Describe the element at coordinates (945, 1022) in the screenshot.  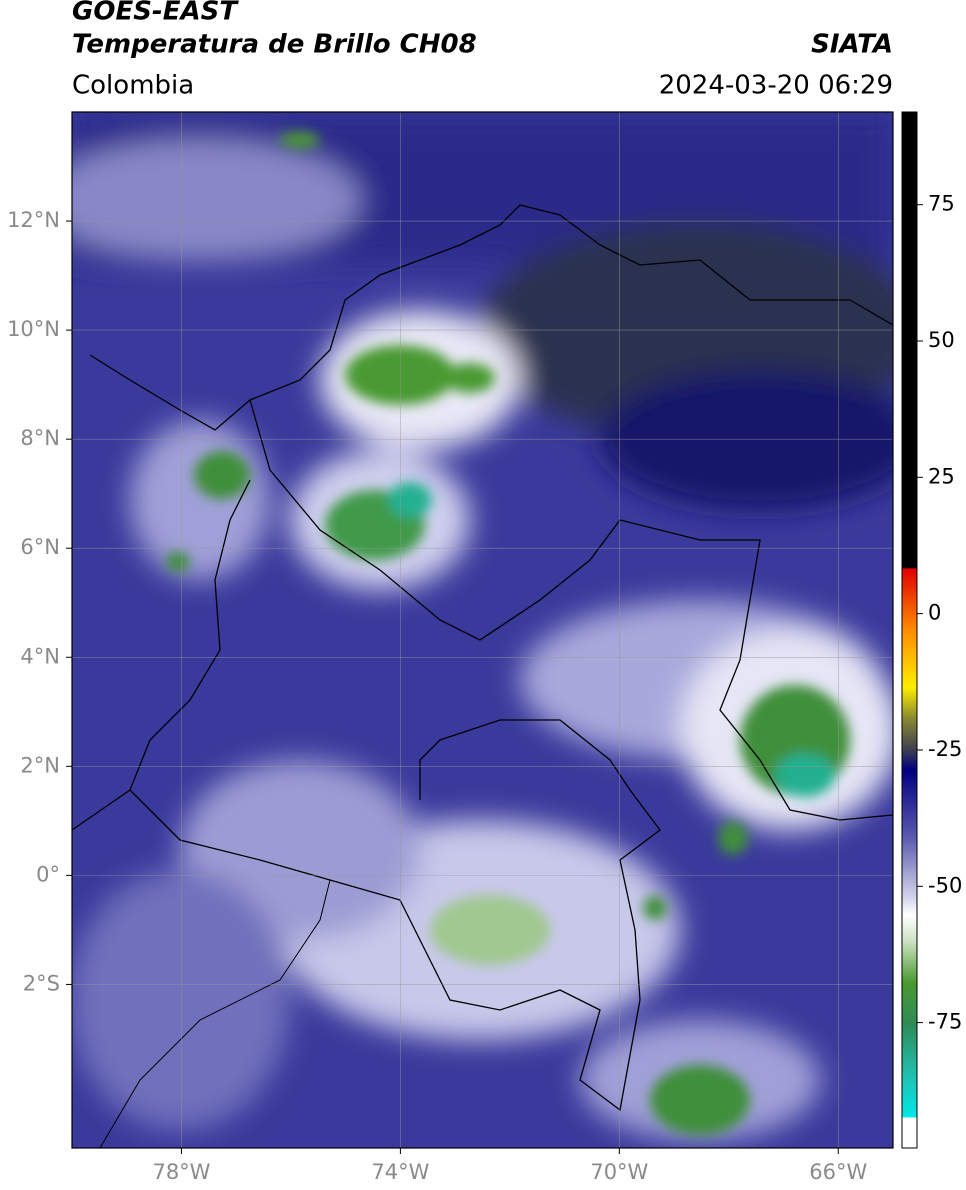
I see `colorbar-tick-label: -75` at that location.